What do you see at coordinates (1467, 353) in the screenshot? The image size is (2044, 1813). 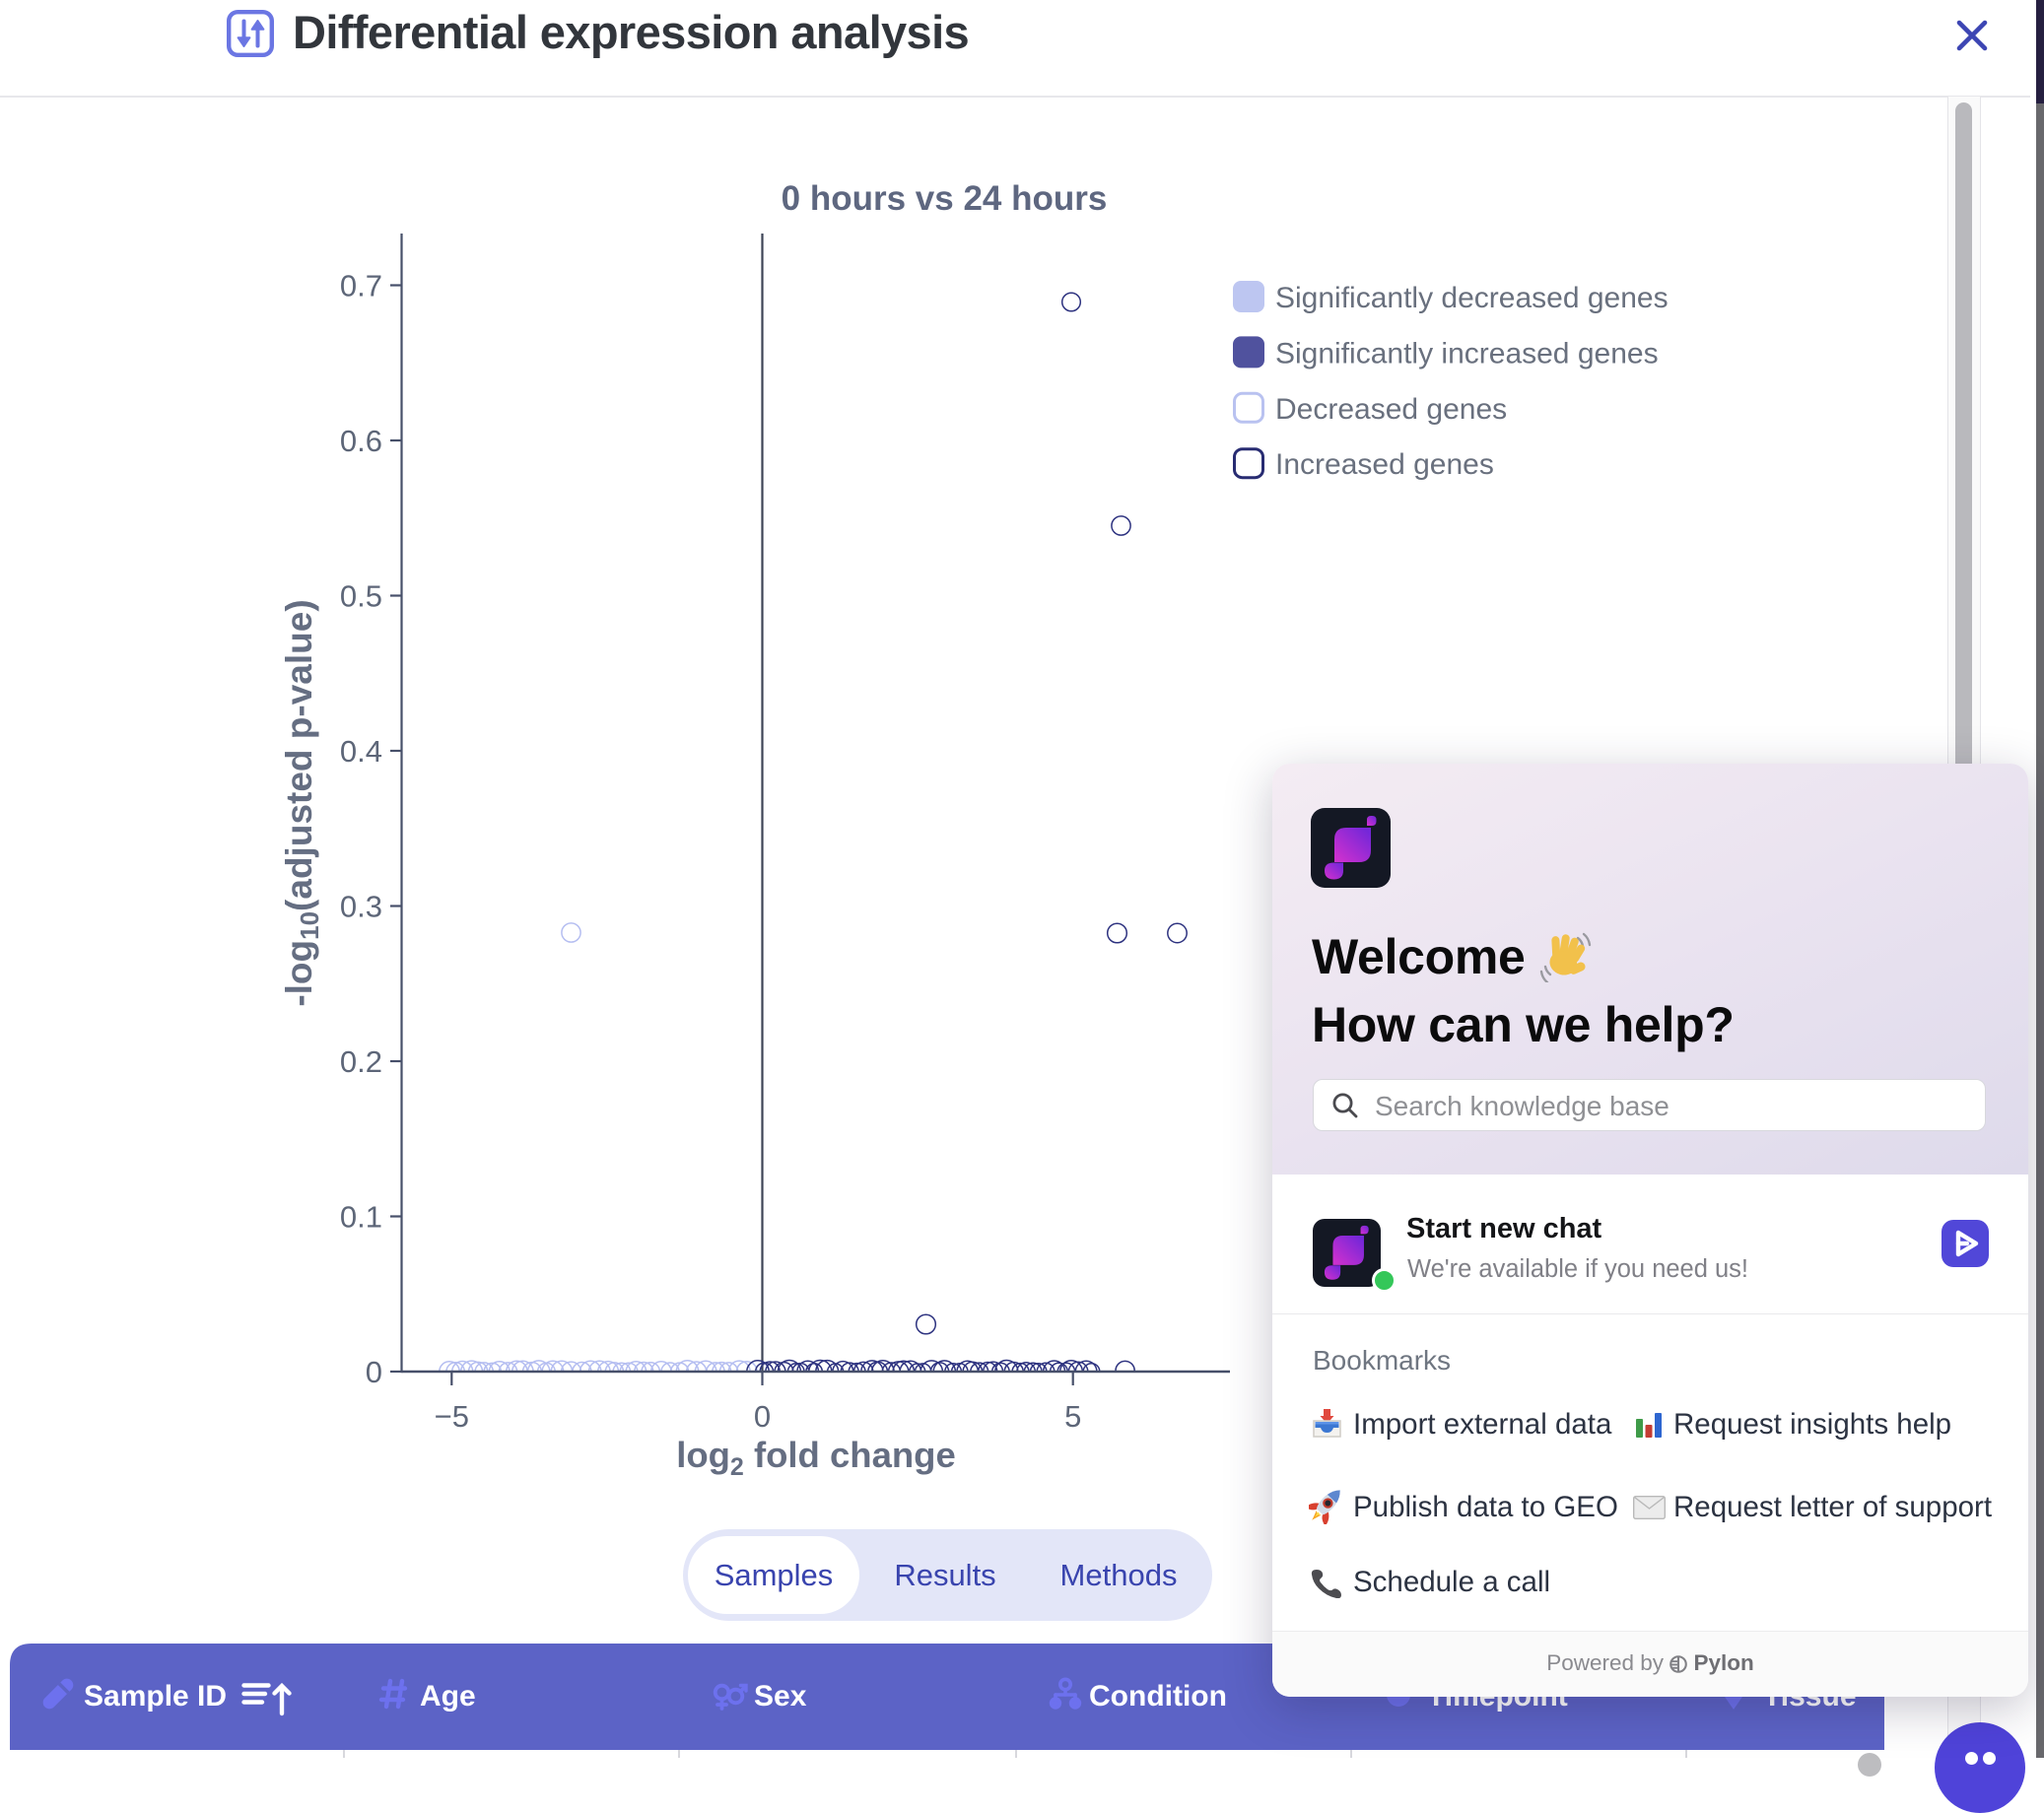 I see `svg-text: Significantly increased genes` at bounding box center [1467, 353].